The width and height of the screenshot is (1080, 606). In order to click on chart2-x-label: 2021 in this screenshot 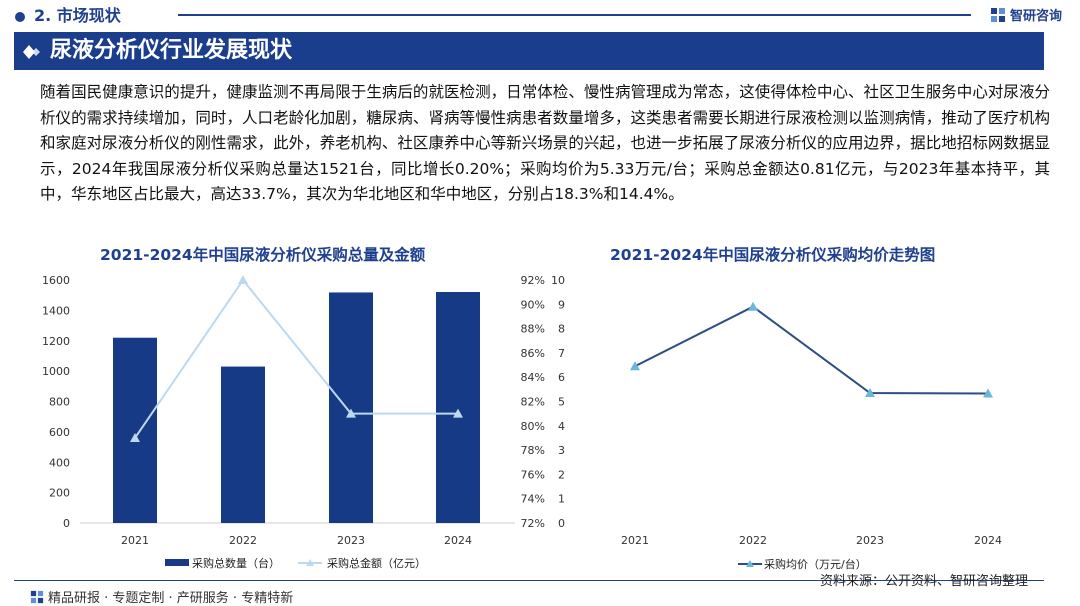, I will do `click(635, 540)`.